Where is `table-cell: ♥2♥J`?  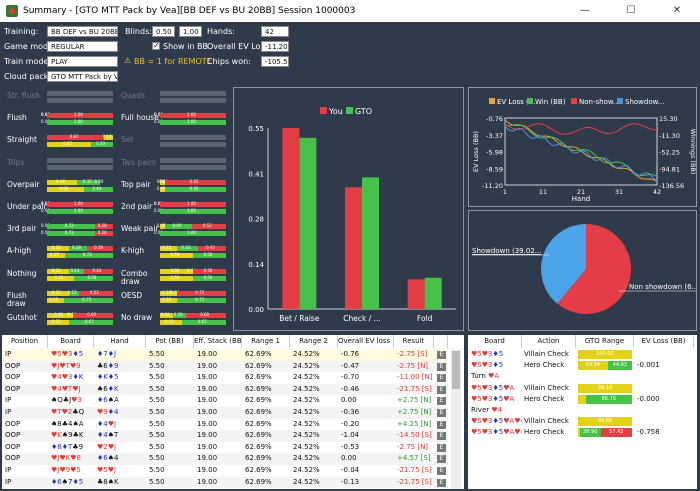
table-cell: ♥2♥J is located at coordinates (107, 446).